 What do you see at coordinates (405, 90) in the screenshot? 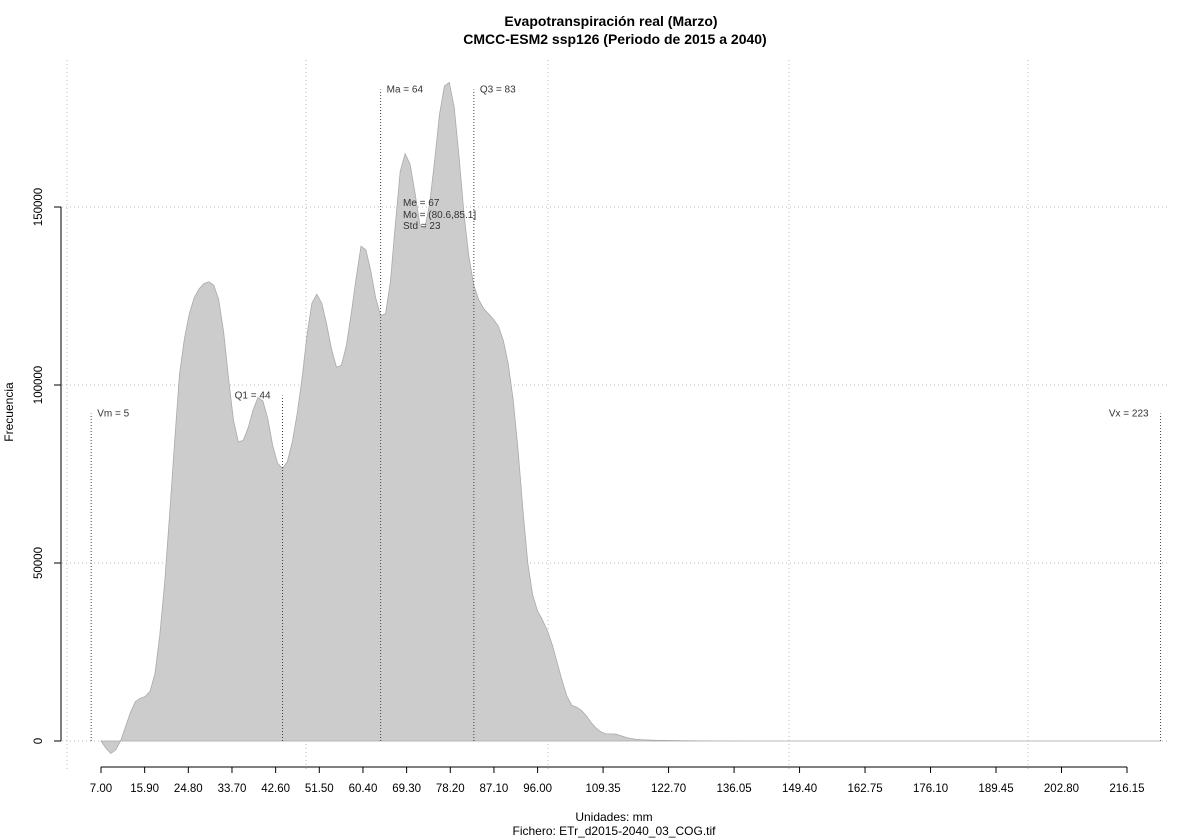
I see `marker-label: Ma = 64` at bounding box center [405, 90].